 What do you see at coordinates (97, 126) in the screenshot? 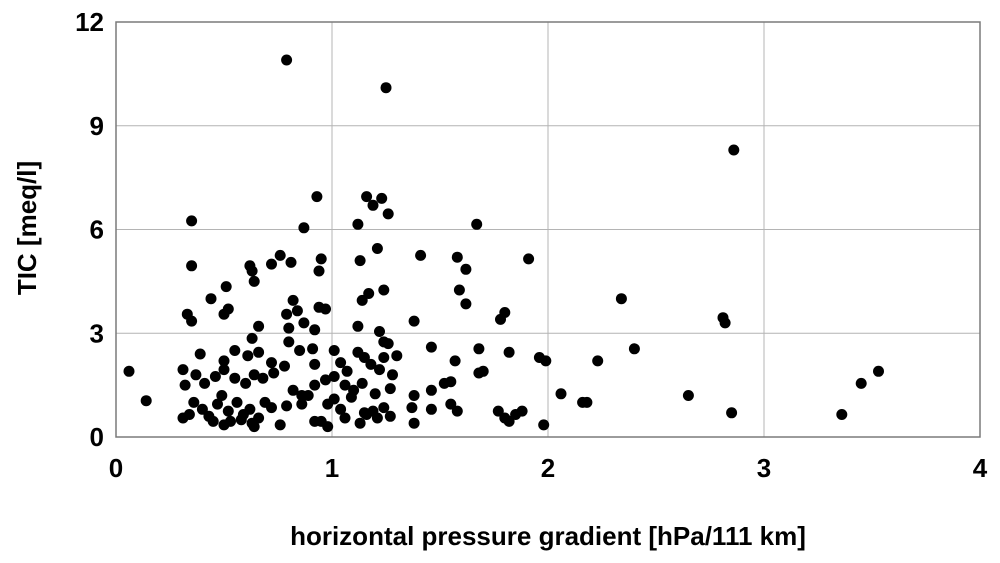
I see `y-tick-label-3: 9` at bounding box center [97, 126].